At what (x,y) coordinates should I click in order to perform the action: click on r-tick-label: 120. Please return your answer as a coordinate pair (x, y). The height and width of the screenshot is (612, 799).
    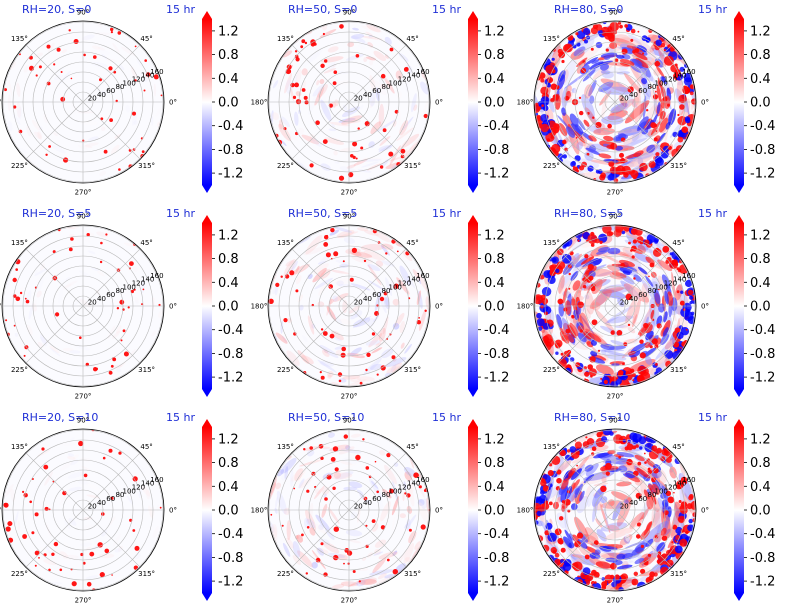
    Looking at the image, I should click on (670, 80).